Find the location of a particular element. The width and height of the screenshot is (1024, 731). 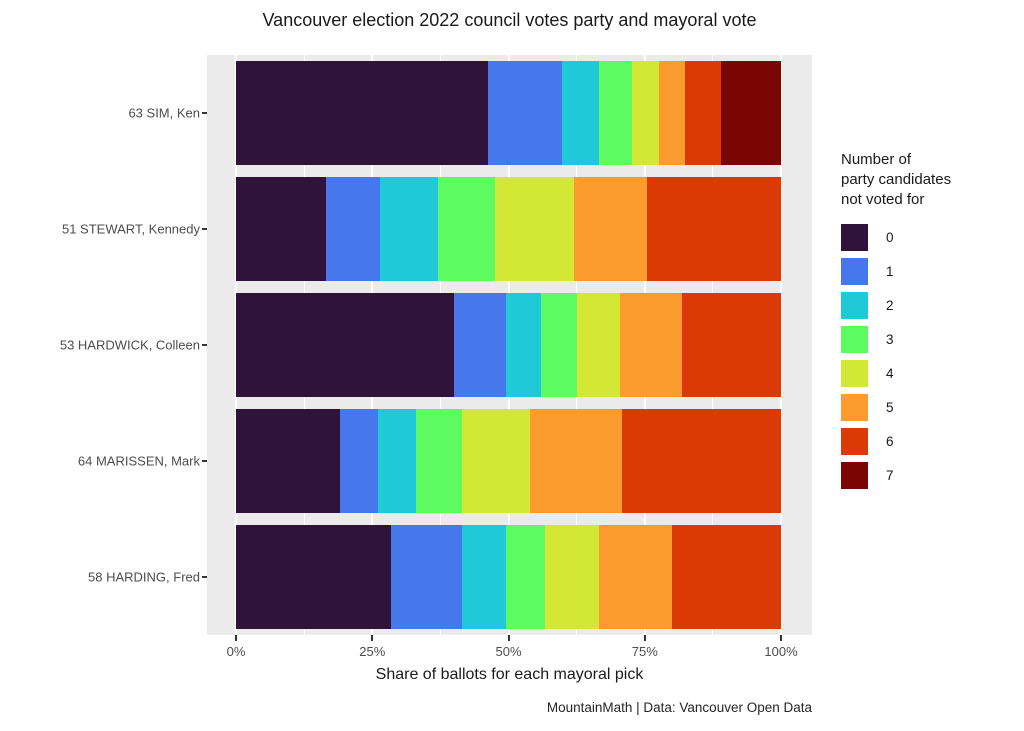

legend-title-line: Number of is located at coordinates (876, 159).